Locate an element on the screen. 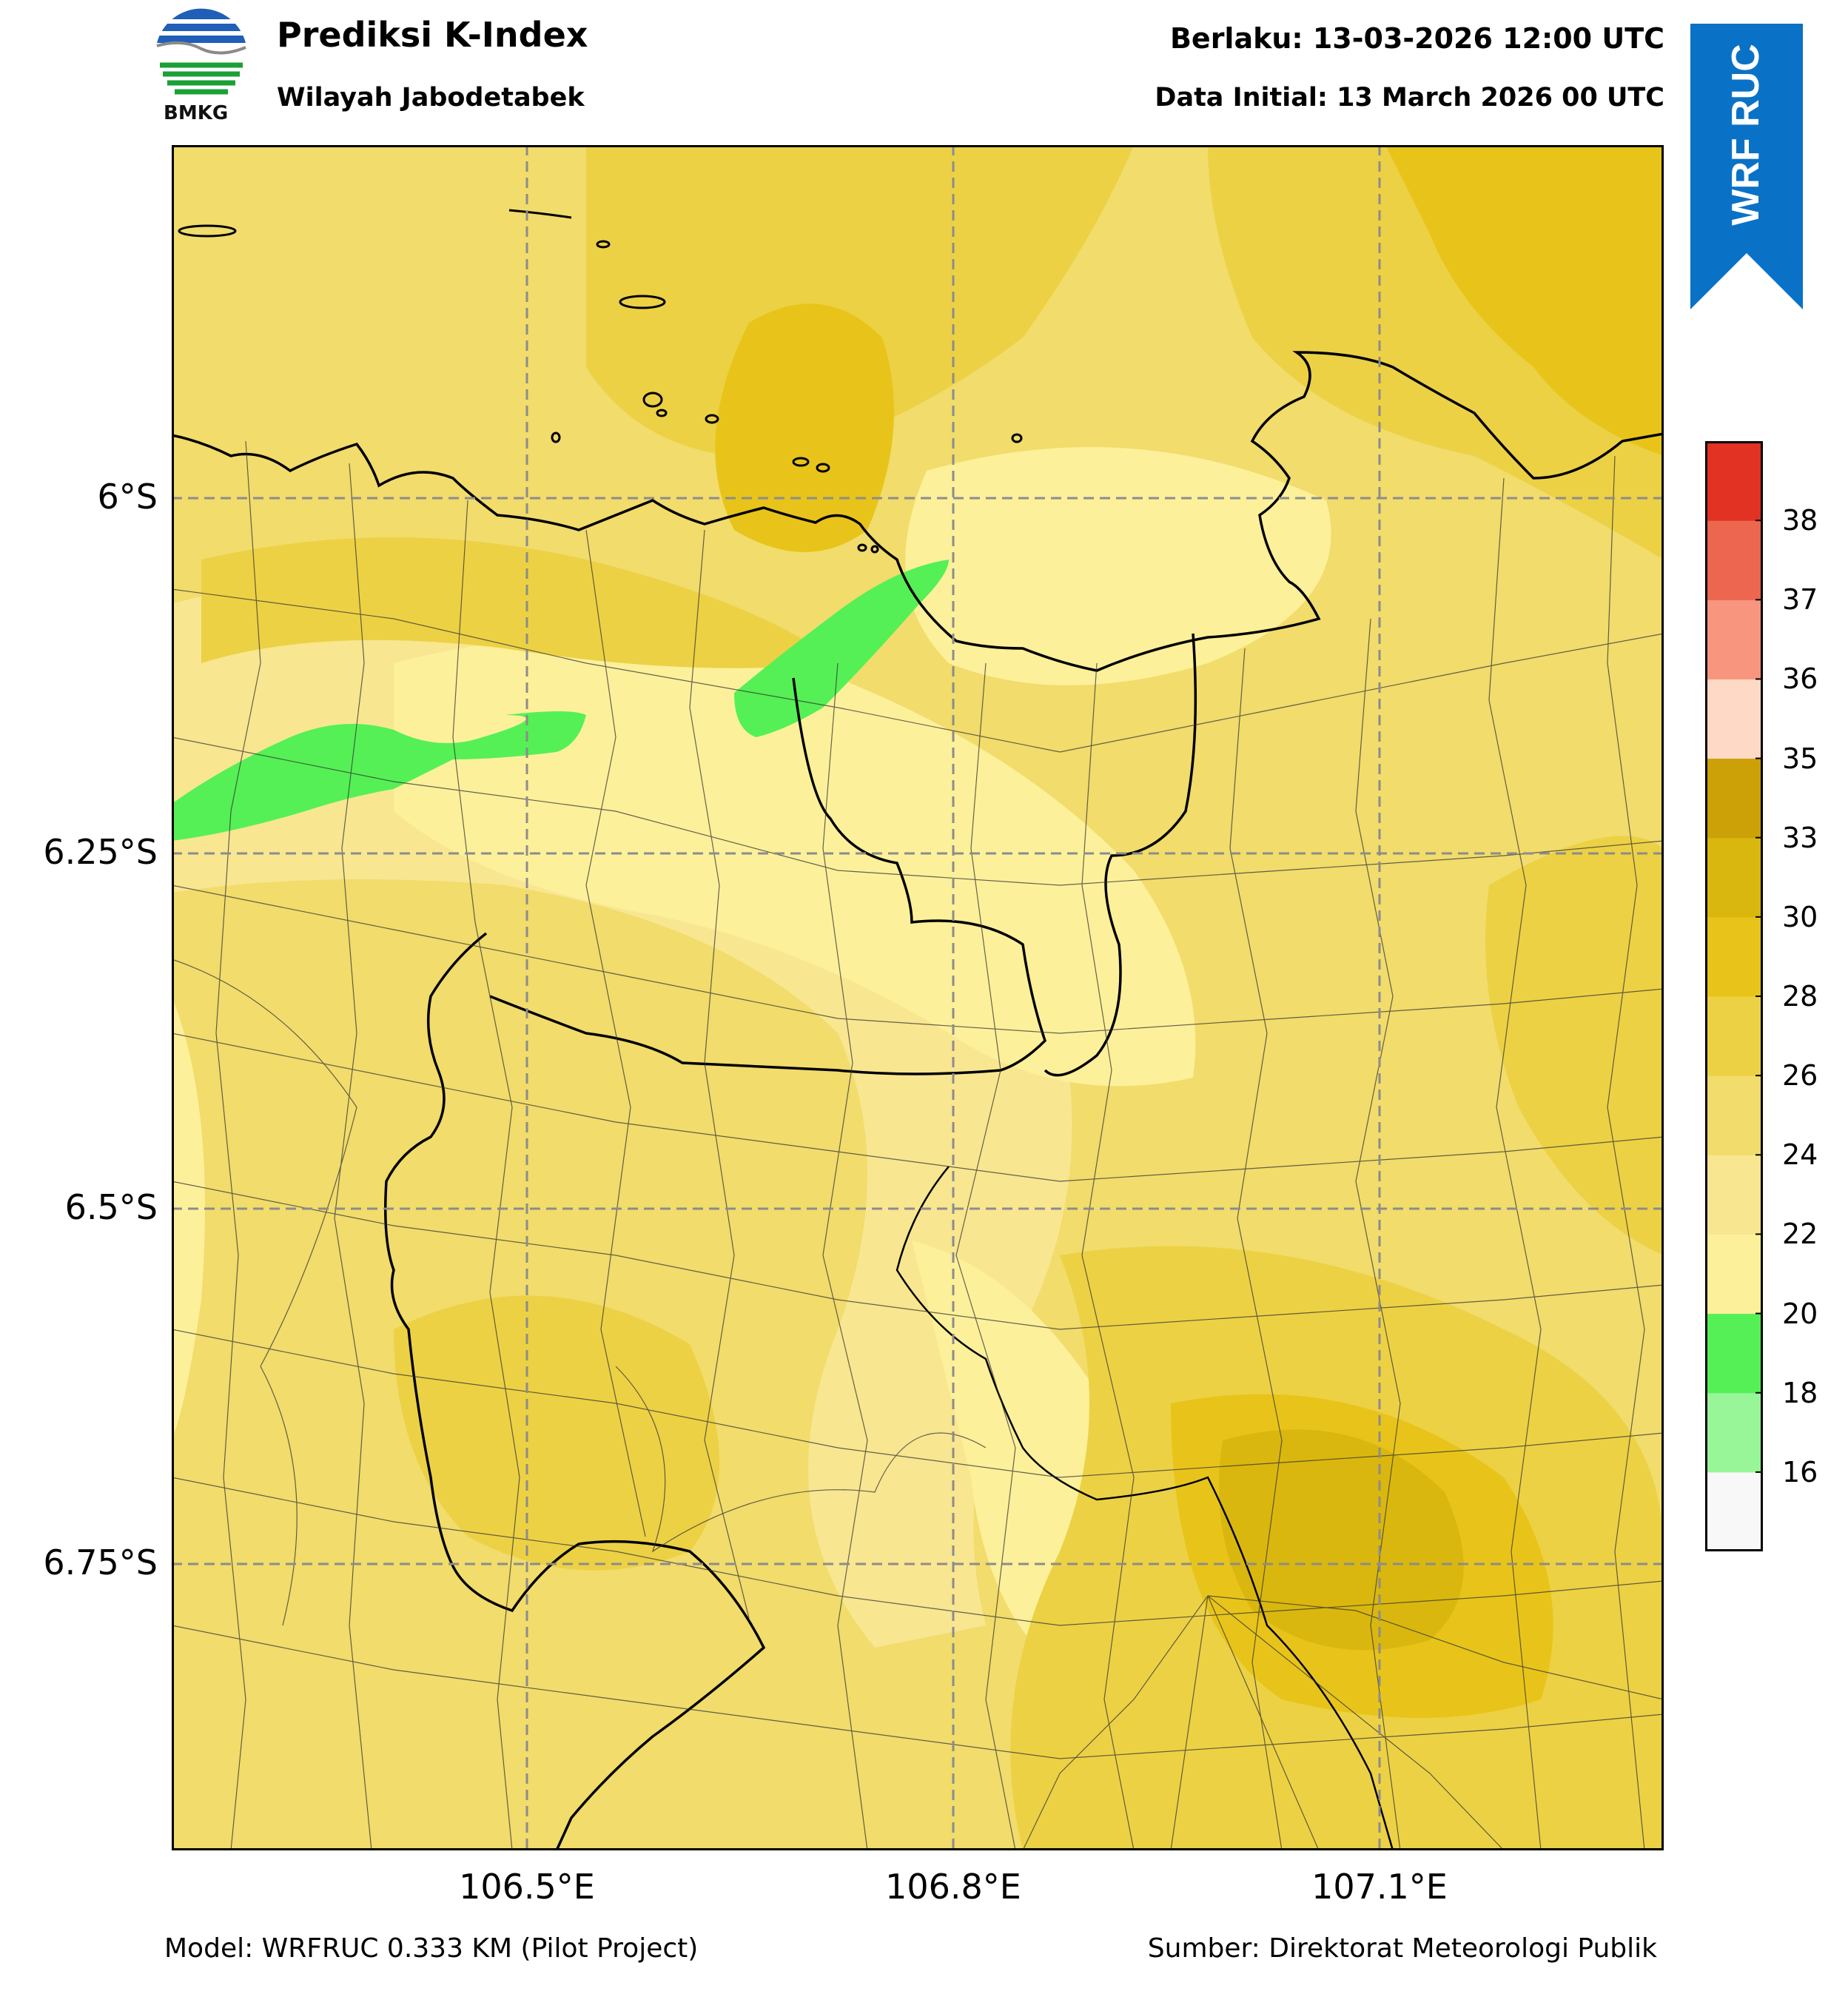 This screenshot has height=1994, width=1848. coastline is located at coordinates (918, 512).